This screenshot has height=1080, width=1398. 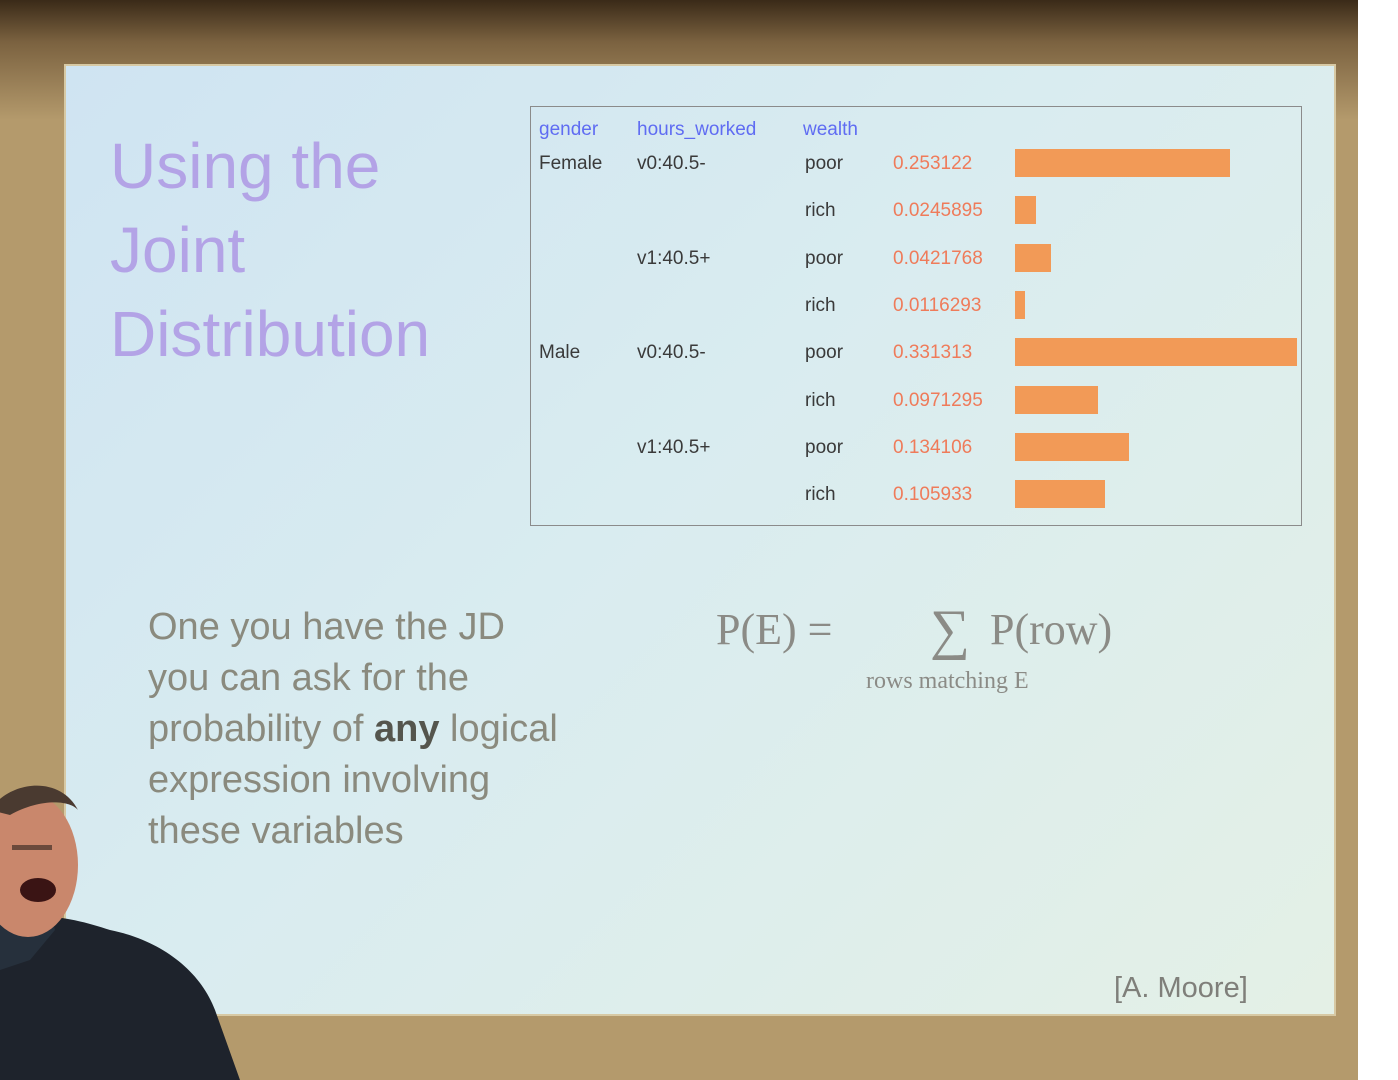 What do you see at coordinates (120, 932) in the screenshot?
I see `presenter-image` at bounding box center [120, 932].